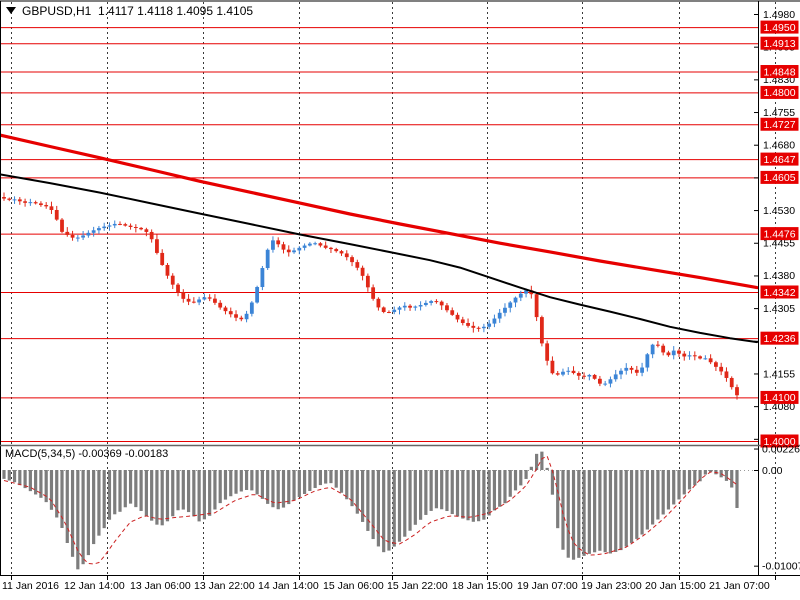 The image size is (800, 600). Describe the element at coordinates (781, 566) in the screenshot. I see `macd-axis-tick-label: -0.01007` at that location.